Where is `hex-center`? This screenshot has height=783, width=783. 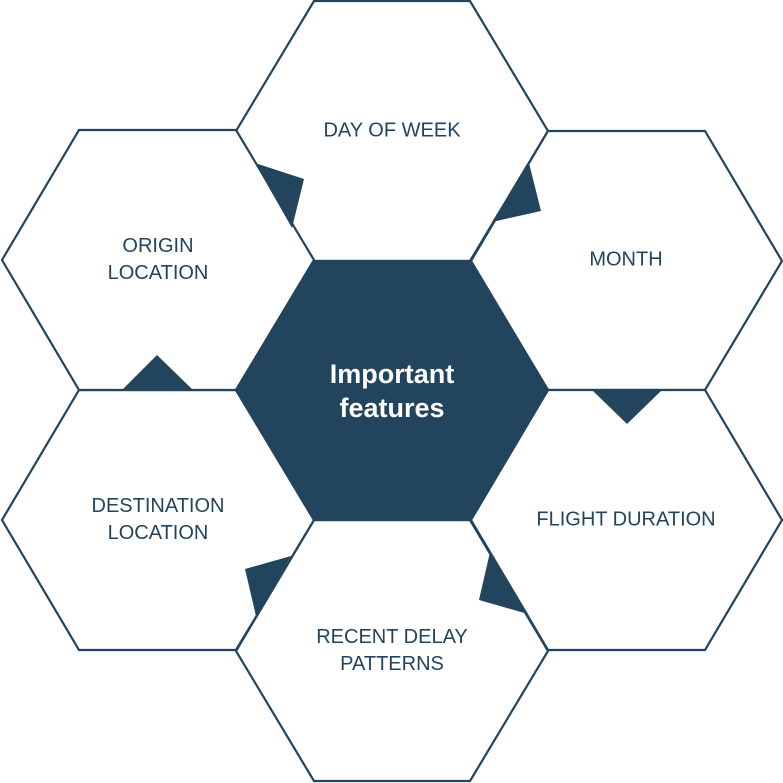
hex-center is located at coordinates (392, 390).